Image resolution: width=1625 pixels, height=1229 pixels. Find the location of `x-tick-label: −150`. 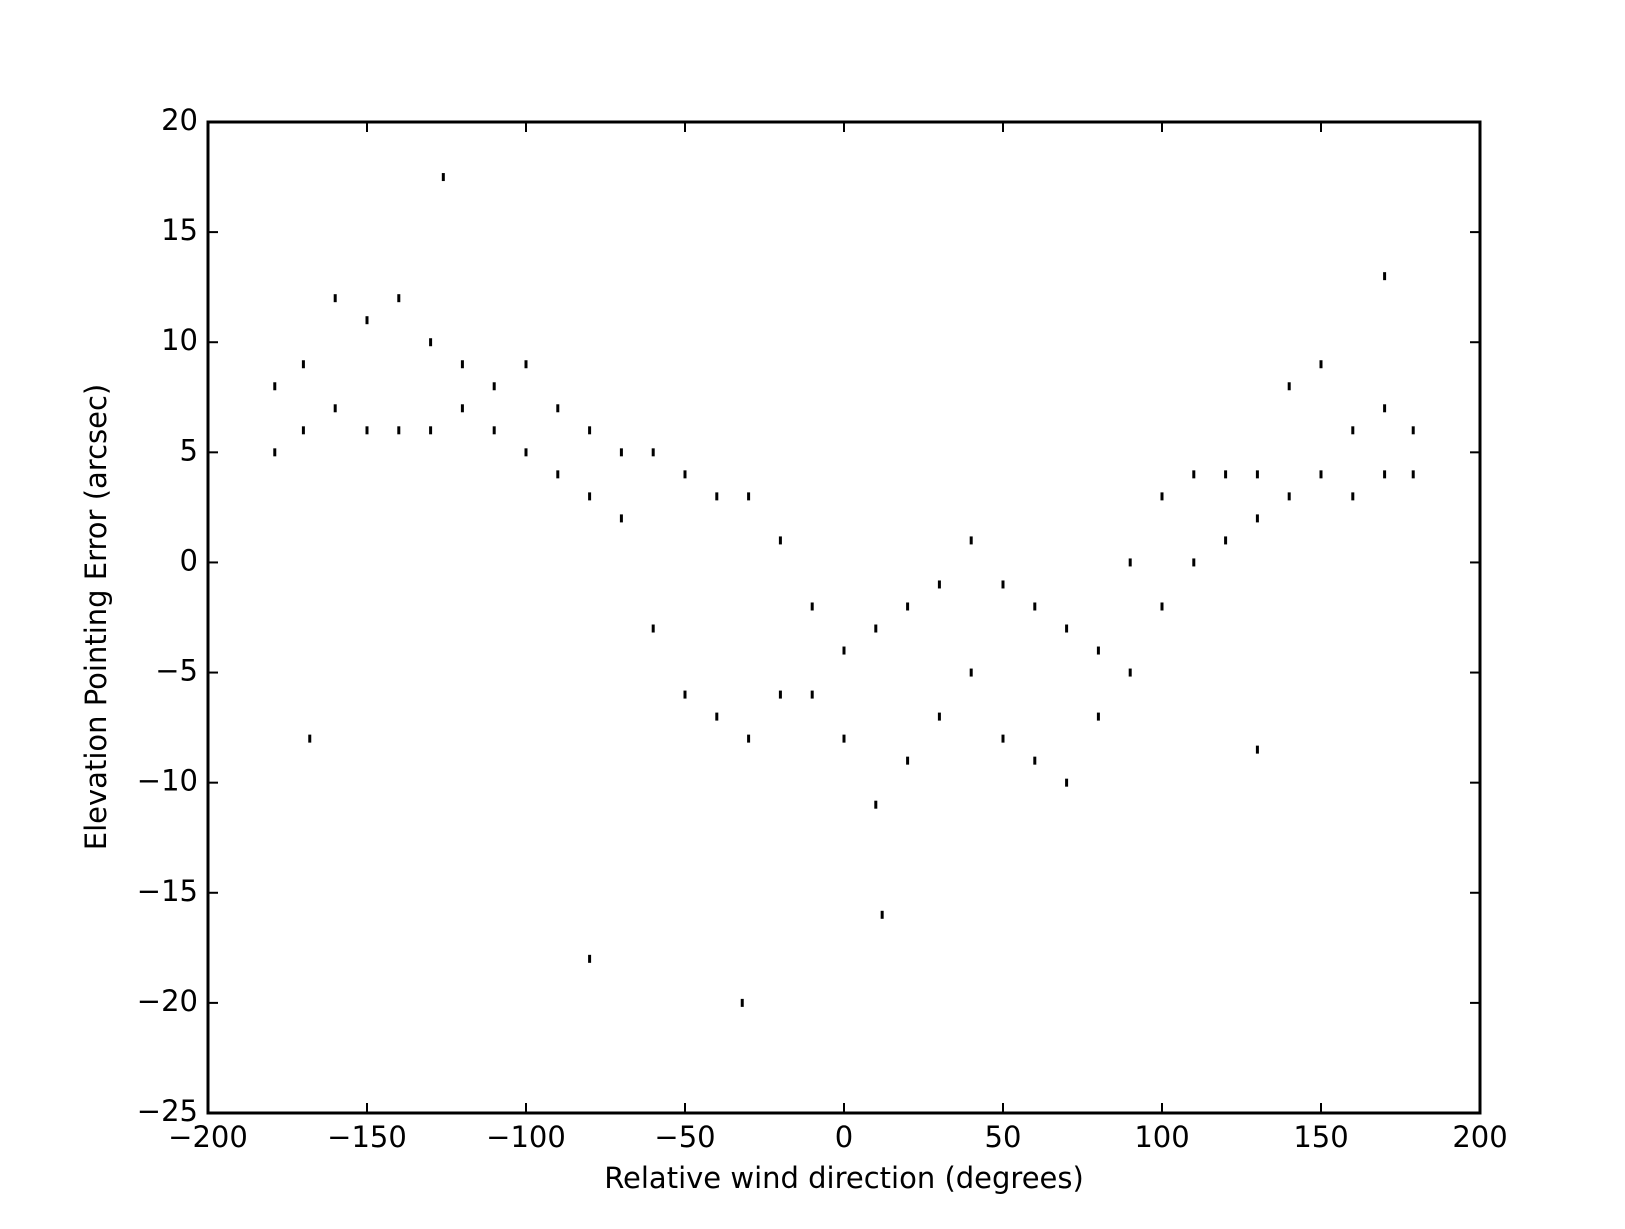

x-tick-label: −150 is located at coordinates (367, 1137).